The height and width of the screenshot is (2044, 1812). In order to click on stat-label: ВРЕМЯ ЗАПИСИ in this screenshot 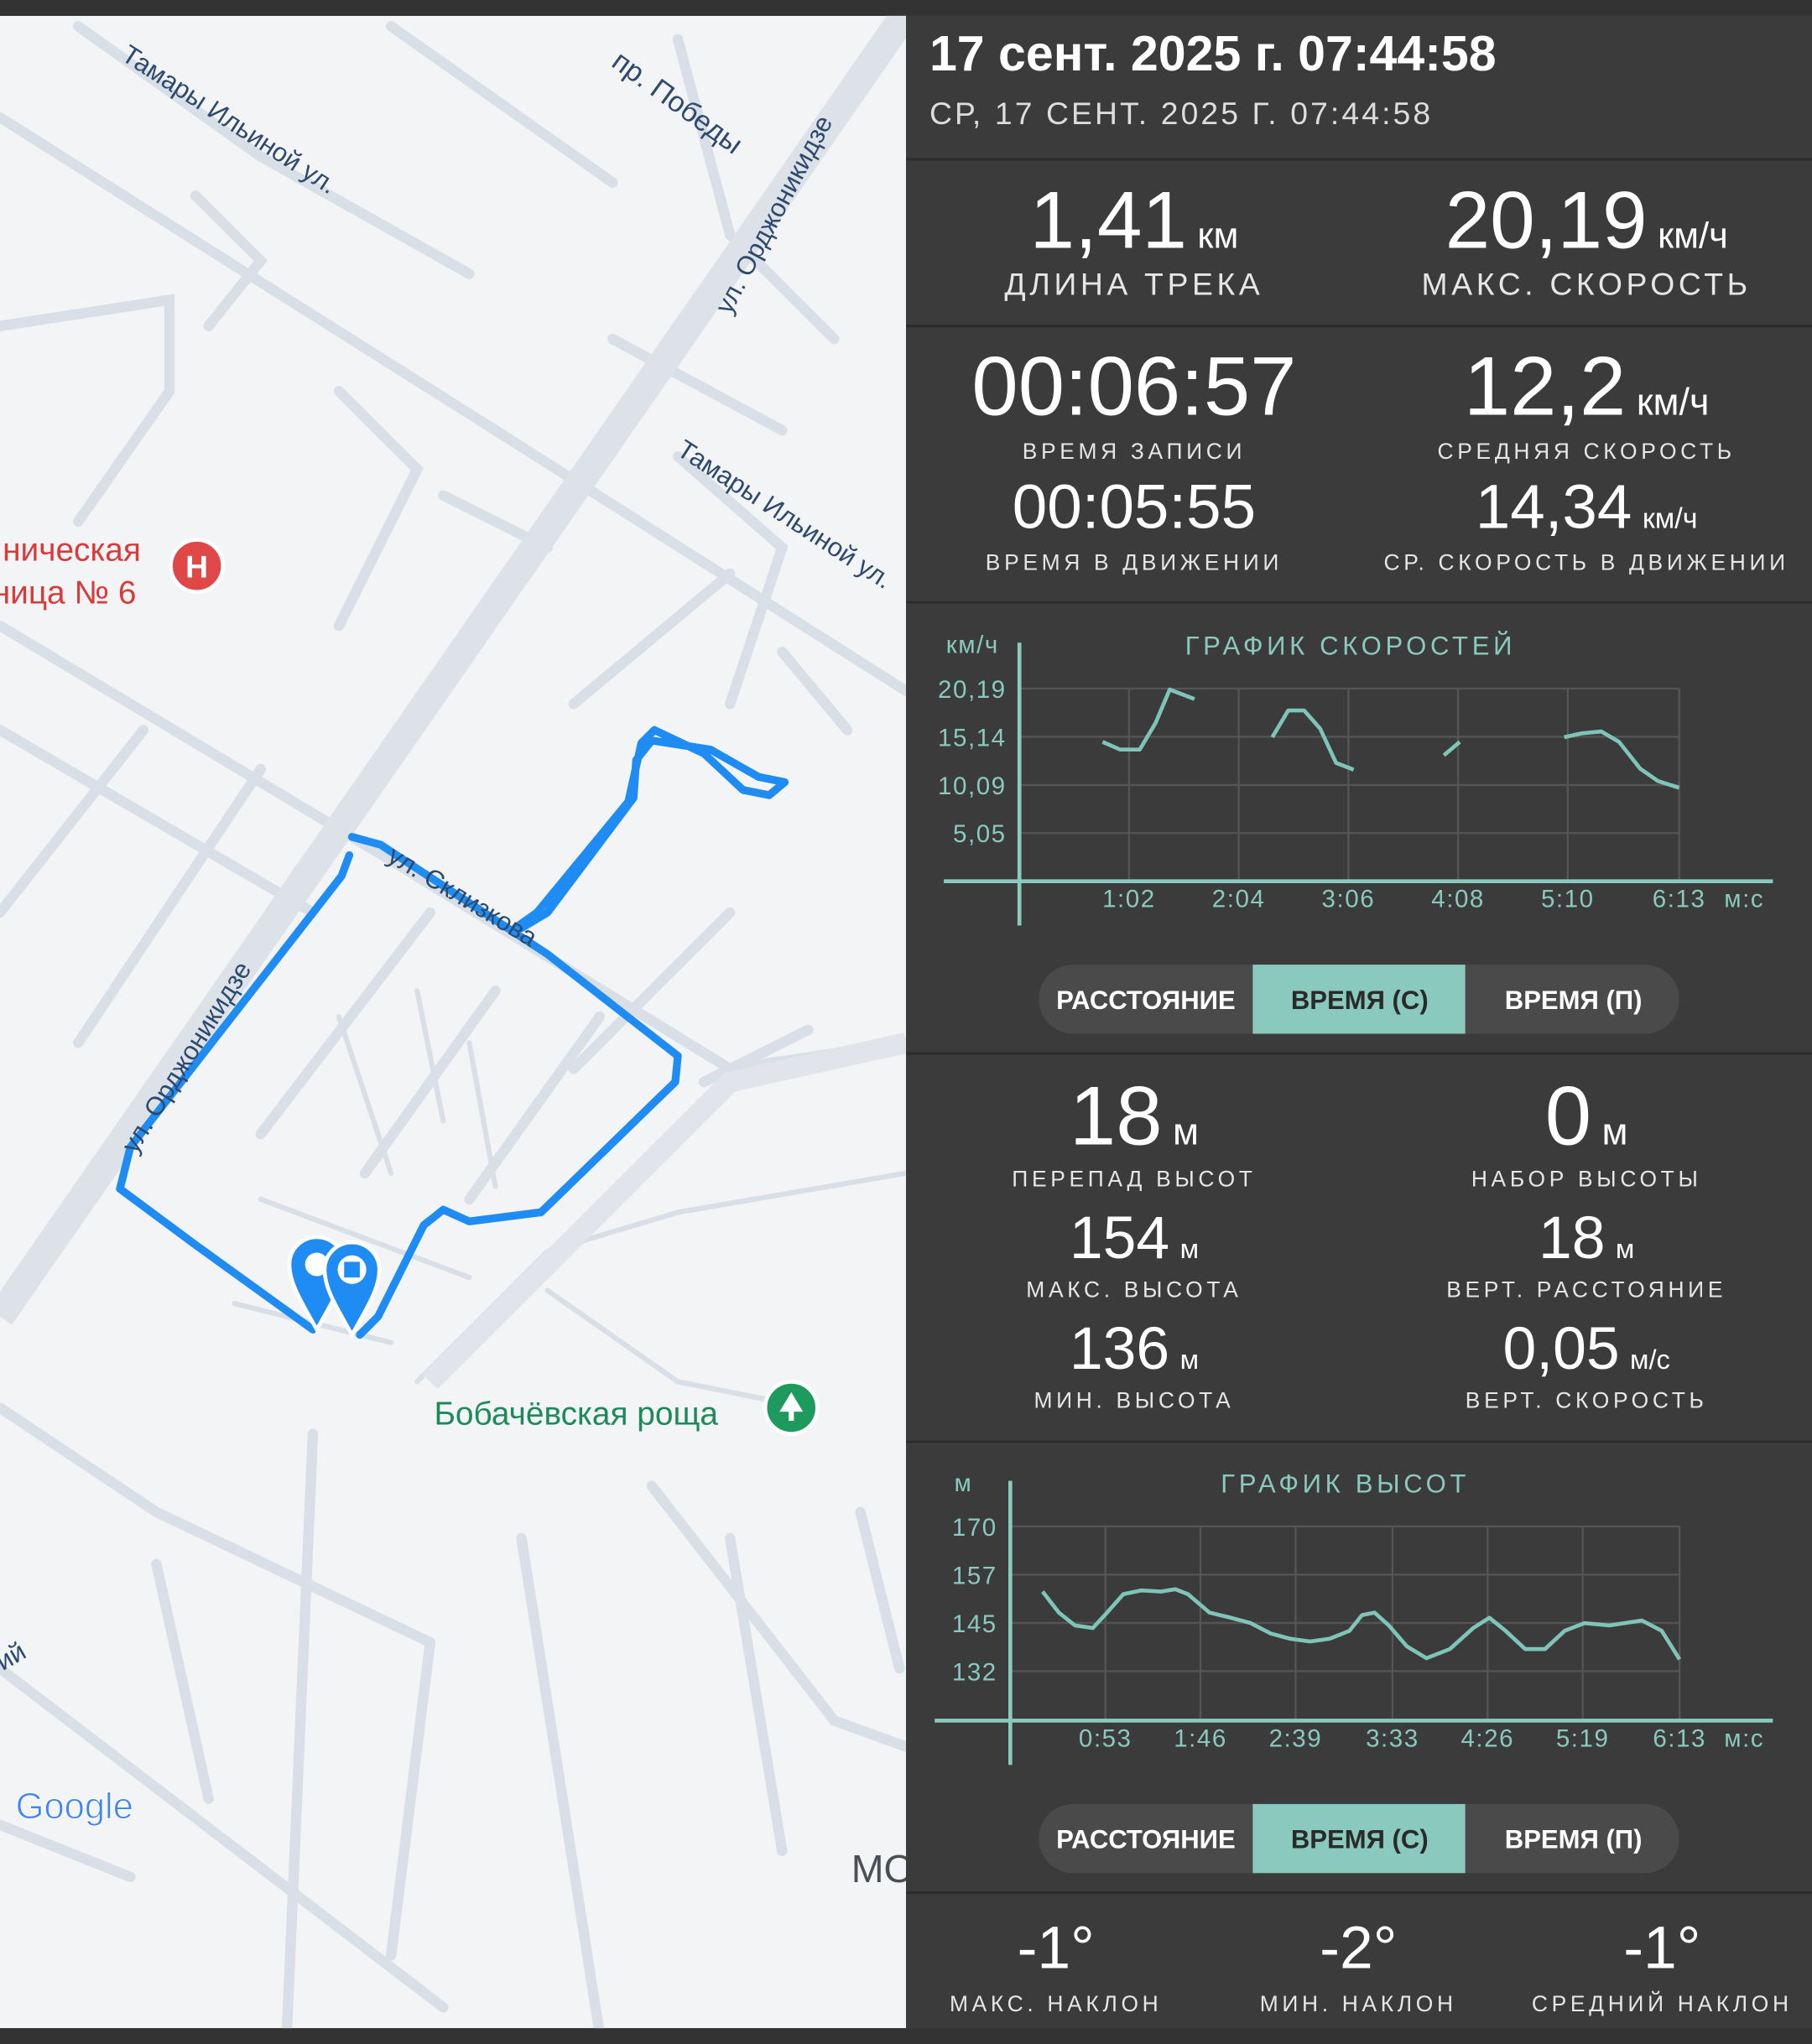, I will do `click(1135, 451)`.